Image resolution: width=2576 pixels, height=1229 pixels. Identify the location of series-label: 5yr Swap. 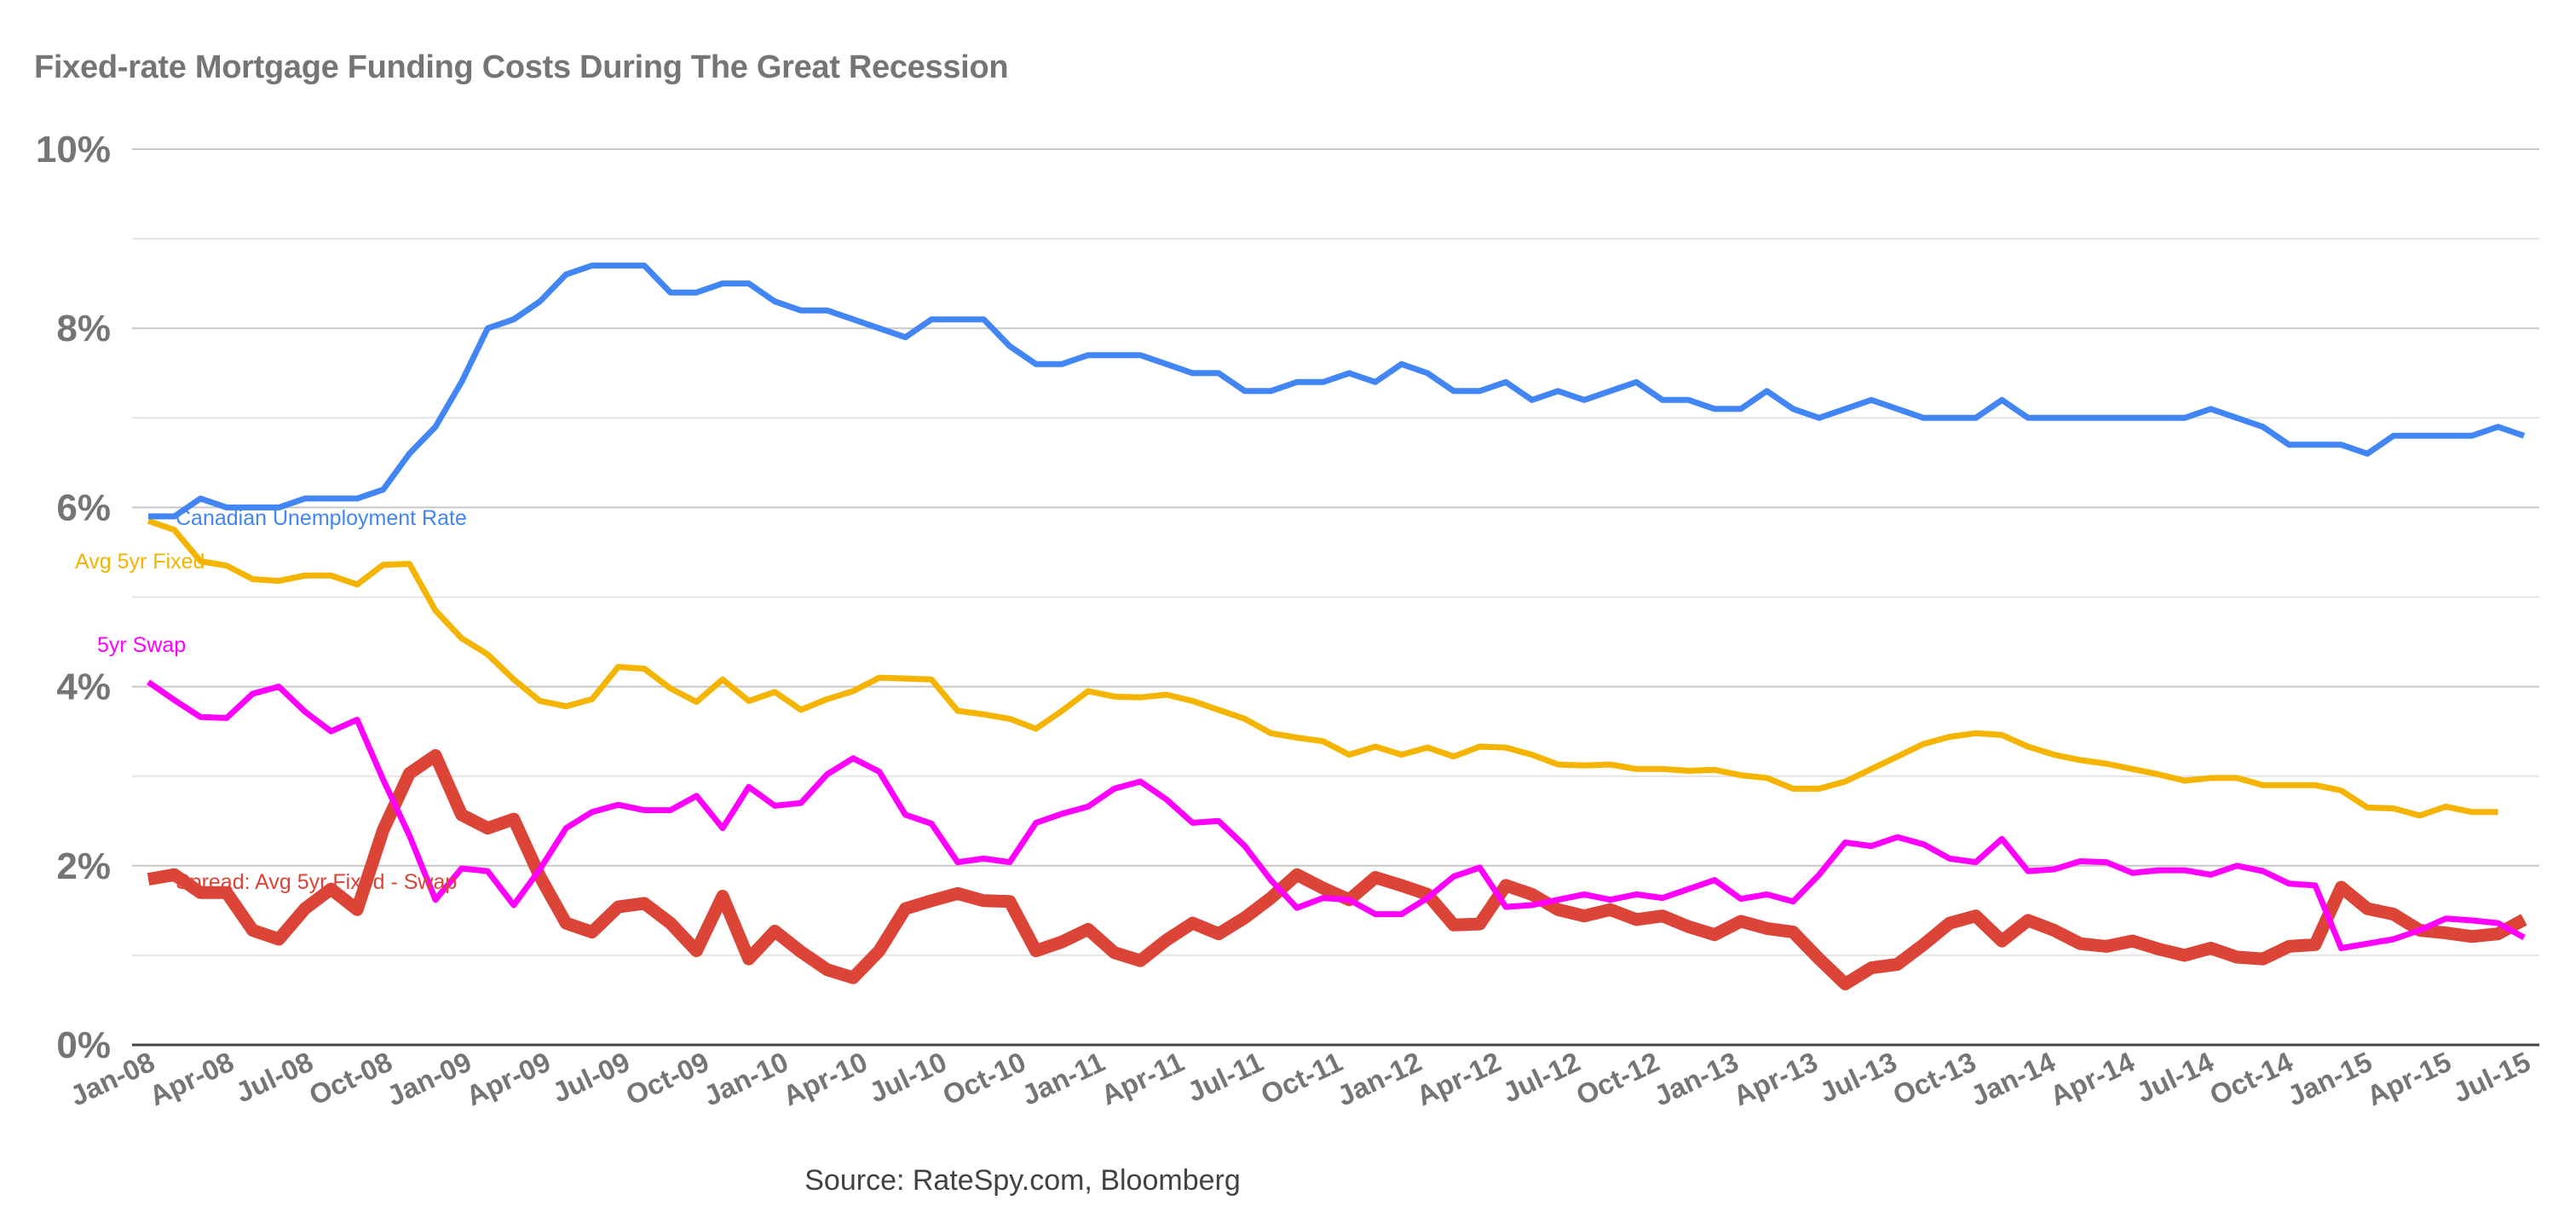
(141, 645).